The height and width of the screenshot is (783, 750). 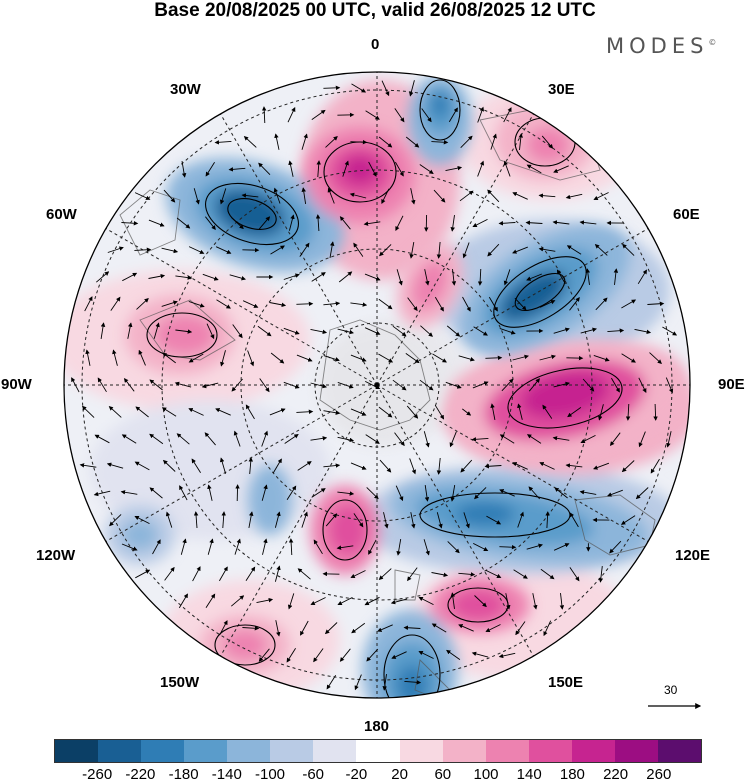 What do you see at coordinates (480, 605) in the screenshot?
I see `anomaly-positive-150e` at bounding box center [480, 605].